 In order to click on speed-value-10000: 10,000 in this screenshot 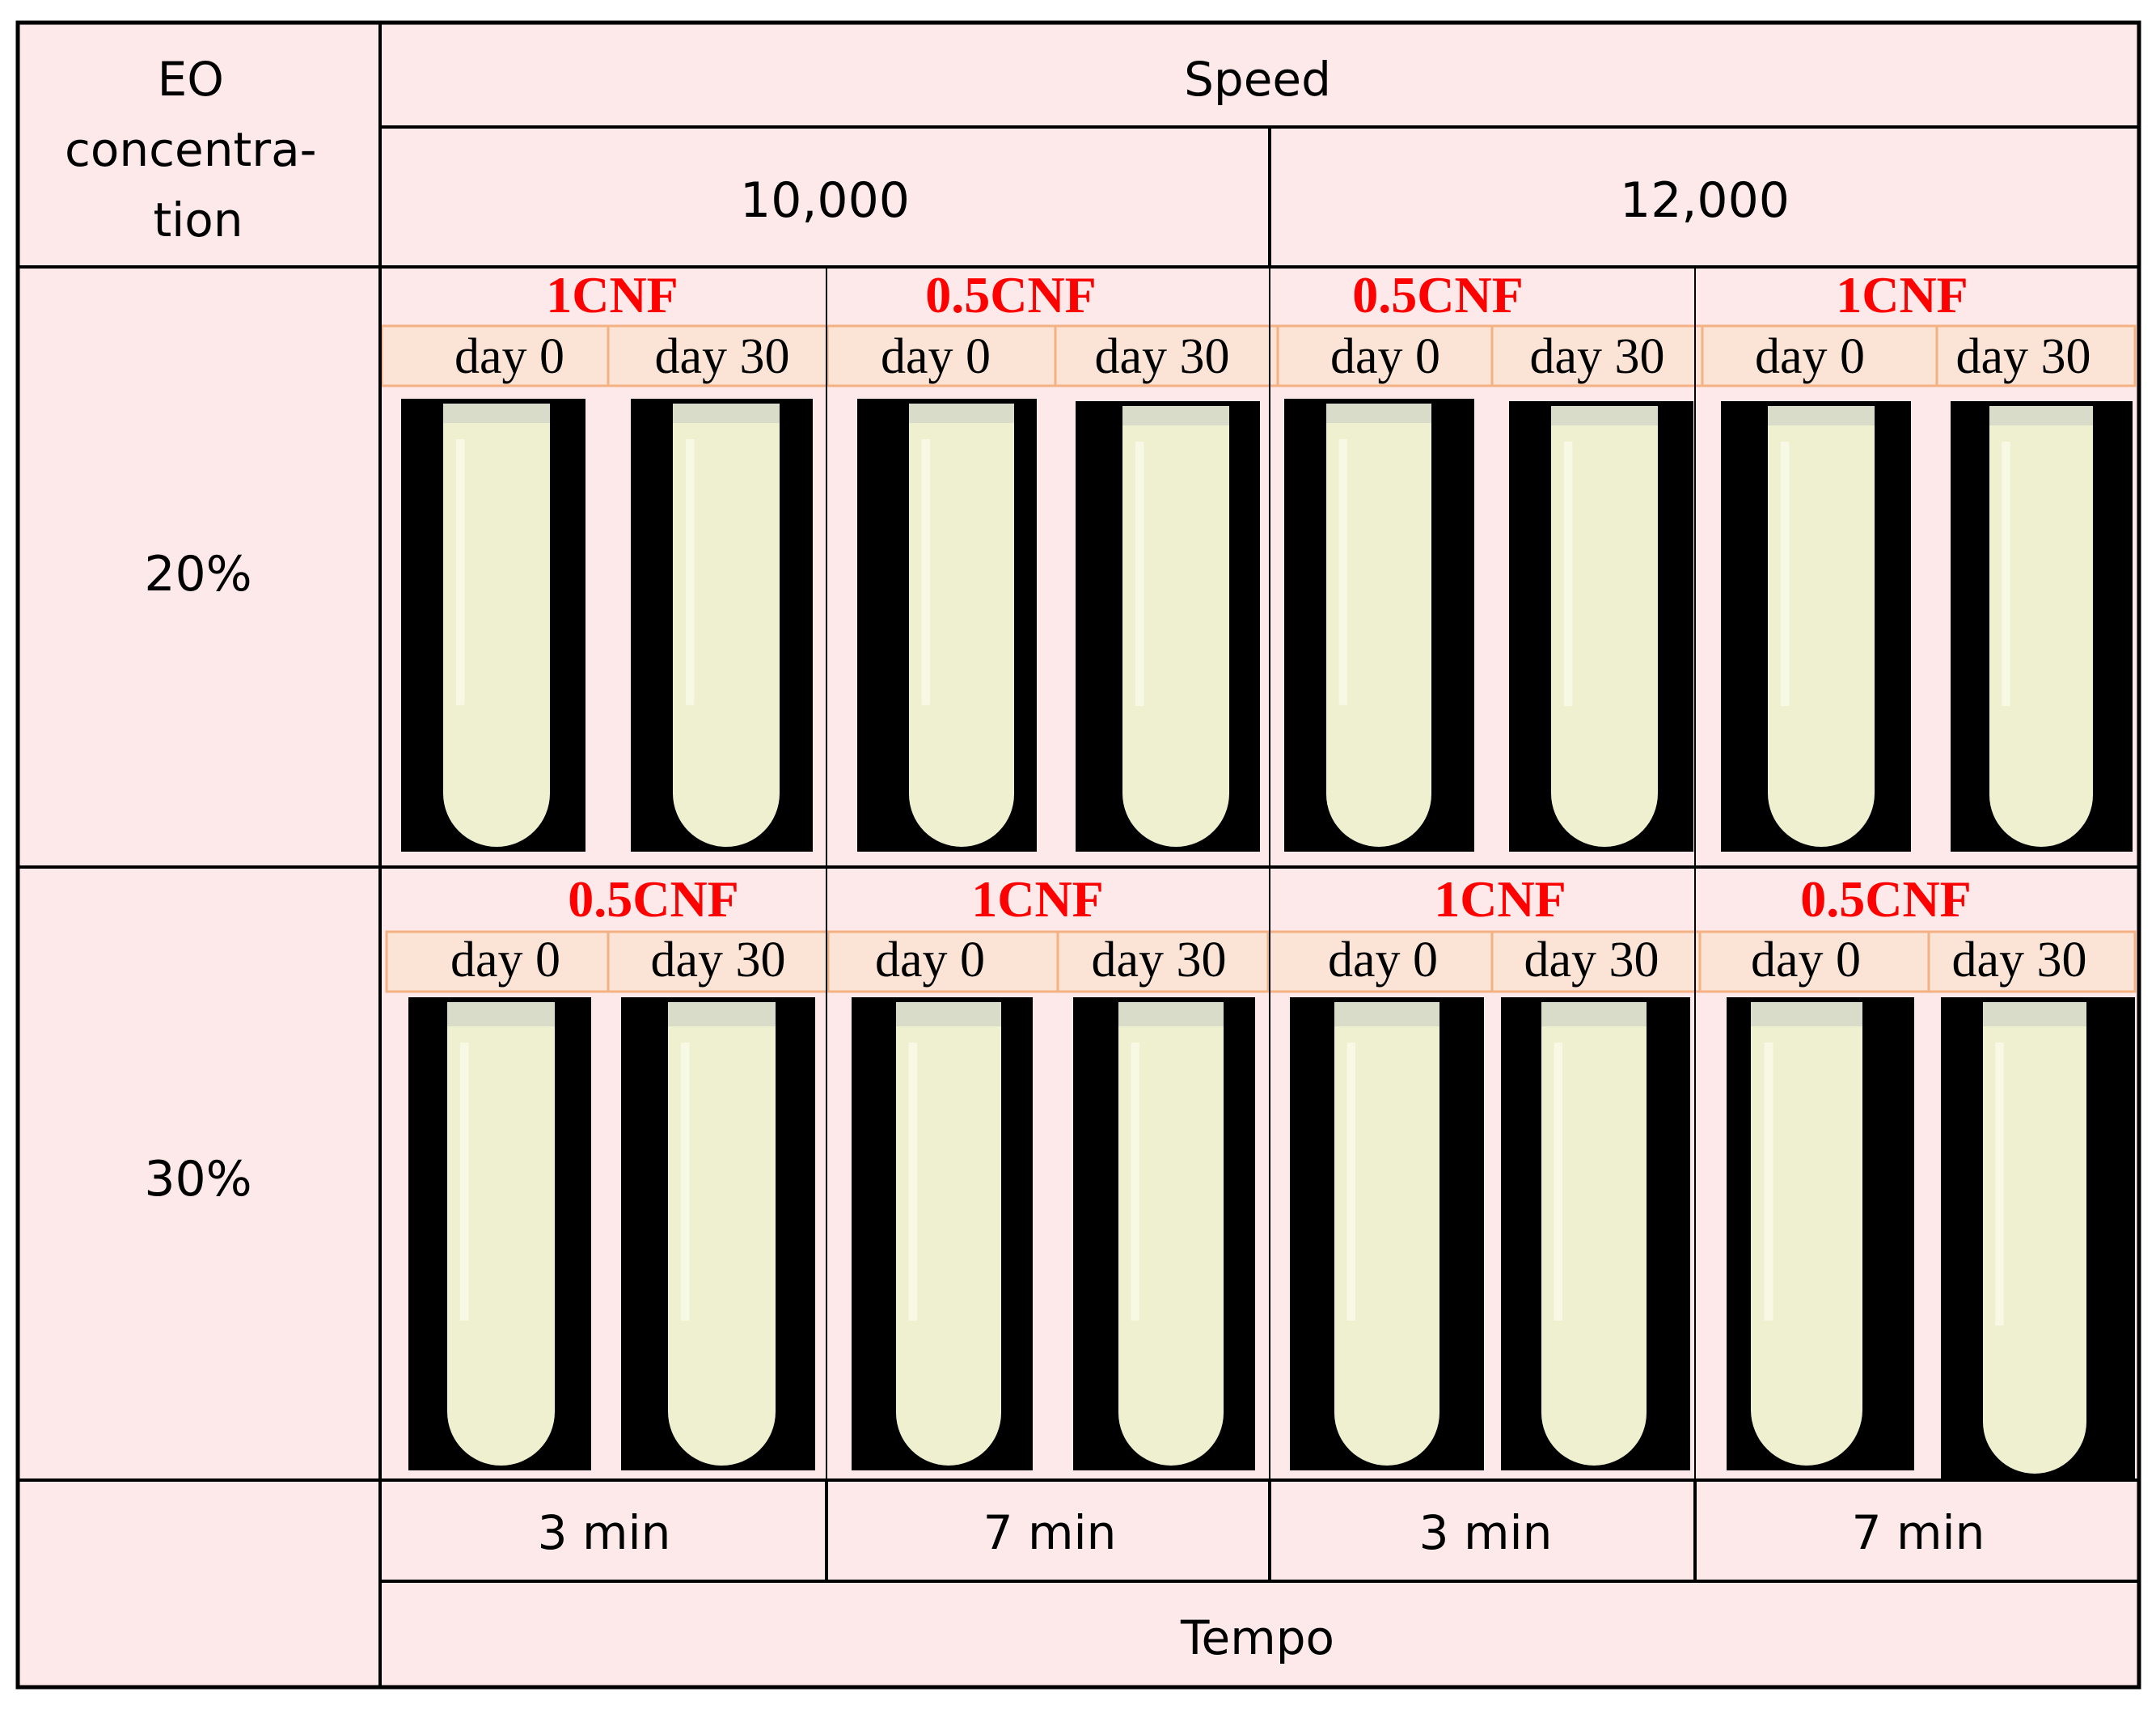, I will do `click(825, 200)`.